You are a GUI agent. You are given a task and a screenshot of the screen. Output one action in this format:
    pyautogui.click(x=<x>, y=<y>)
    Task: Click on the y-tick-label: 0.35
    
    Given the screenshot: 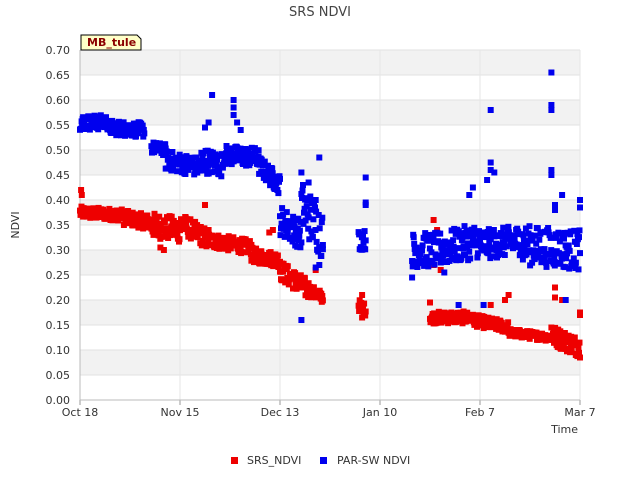 What is the action you would take?
    pyautogui.click(x=58, y=225)
    